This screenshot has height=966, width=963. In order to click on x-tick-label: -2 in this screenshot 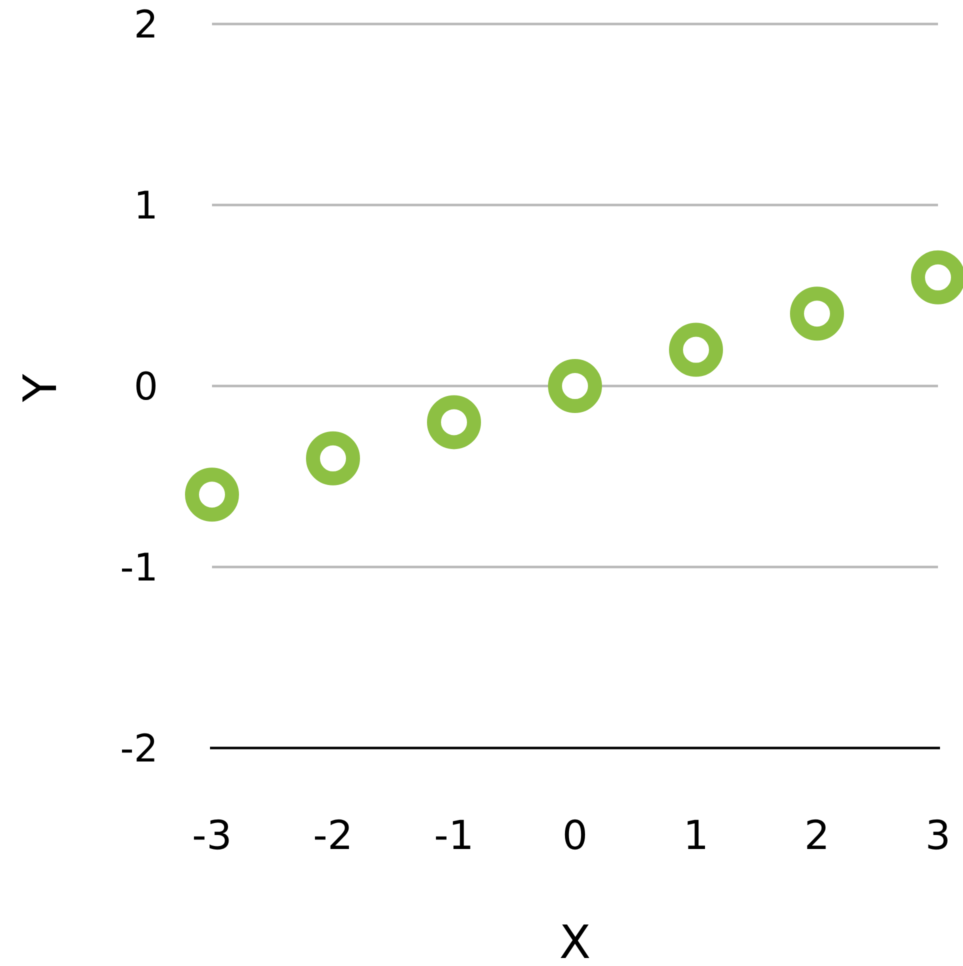, I will do `click(333, 836)`.